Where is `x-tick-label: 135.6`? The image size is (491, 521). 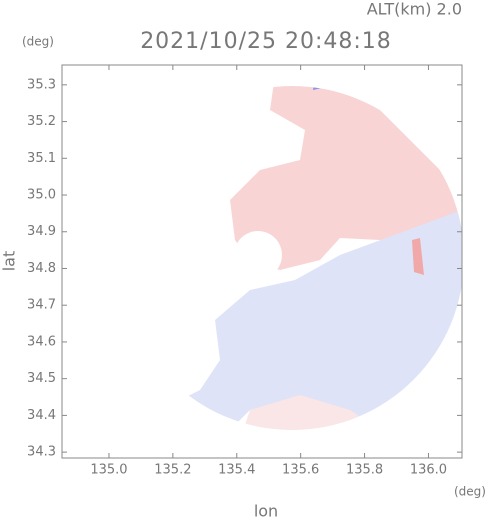 x-tick-label: 135.6 is located at coordinates (300, 470).